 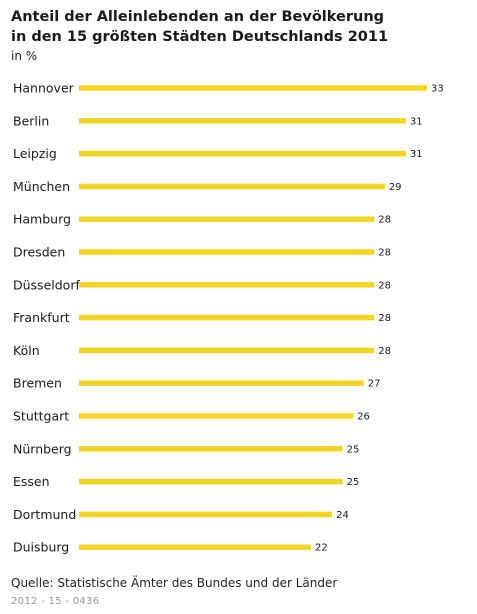 I want to click on value-label-leipzig: 31, so click(x=416, y=154).